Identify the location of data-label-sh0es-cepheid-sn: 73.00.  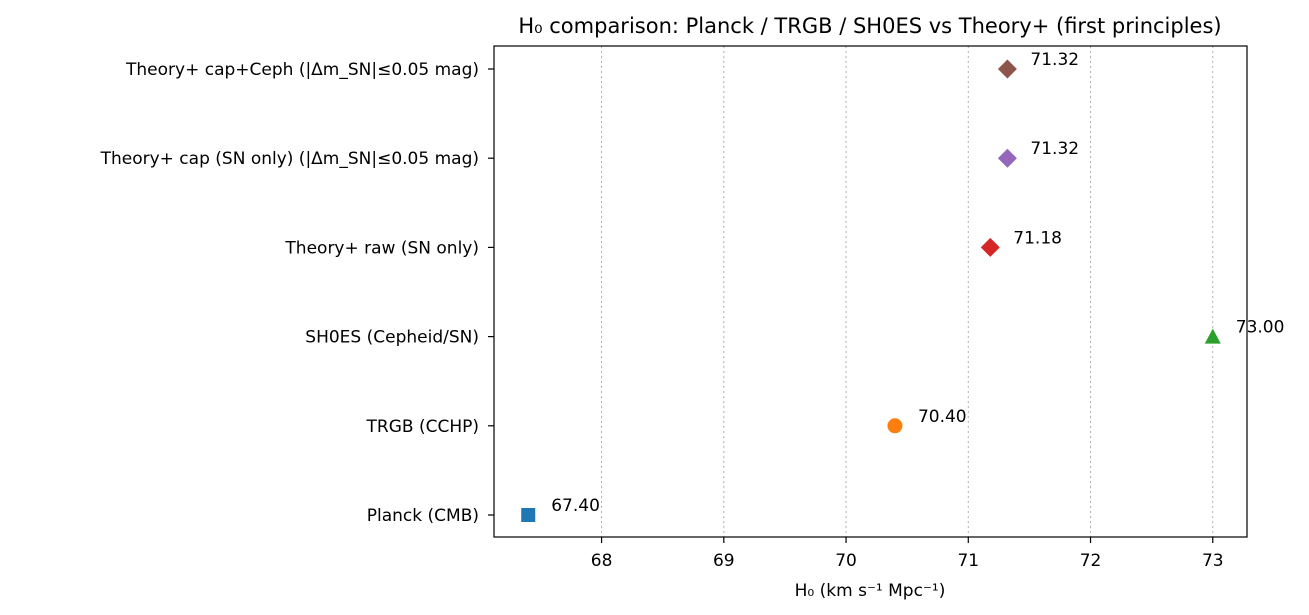
(1260, 328).